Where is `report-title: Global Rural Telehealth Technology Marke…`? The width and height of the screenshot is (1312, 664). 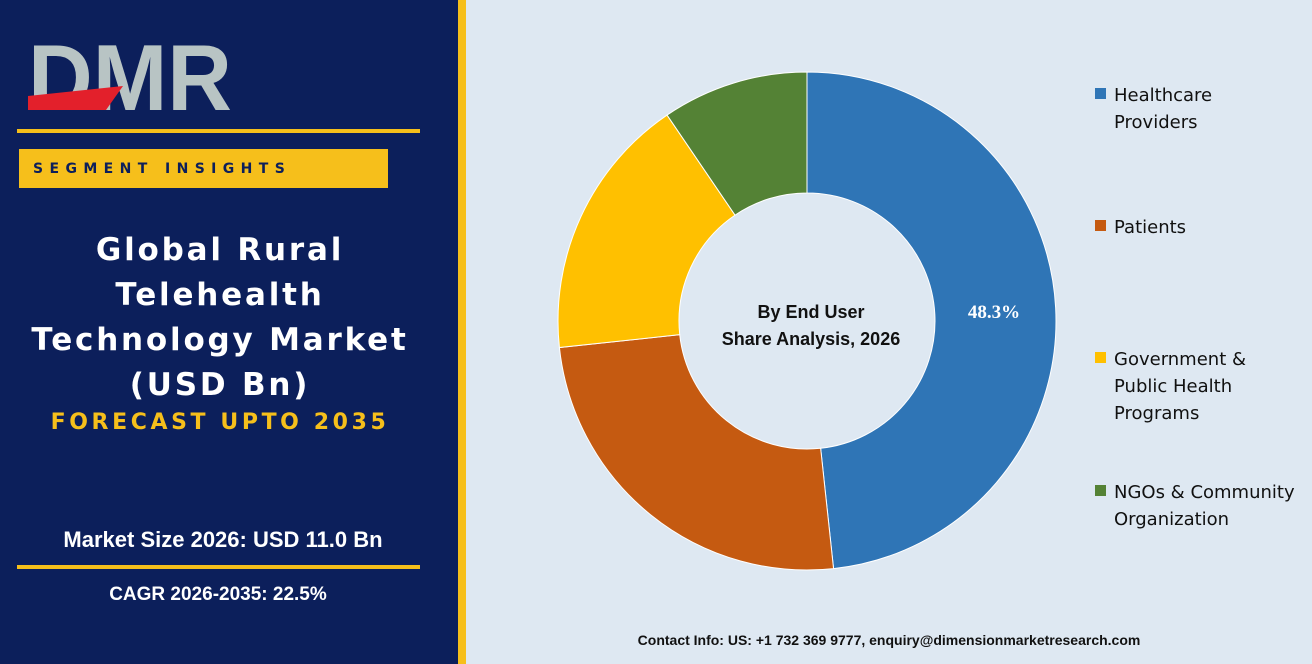
report-title: Global Rural Telehealth Technology Marke… is located at coordinates (220, 318).